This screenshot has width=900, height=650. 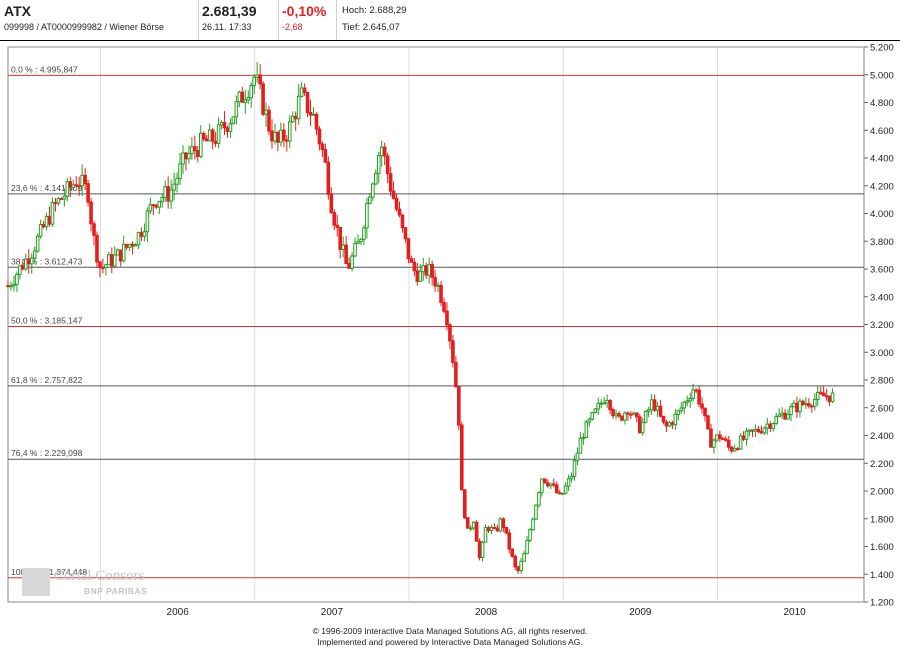 I want to click on y-tick-label: 2.600, so click(x=882, y=408).